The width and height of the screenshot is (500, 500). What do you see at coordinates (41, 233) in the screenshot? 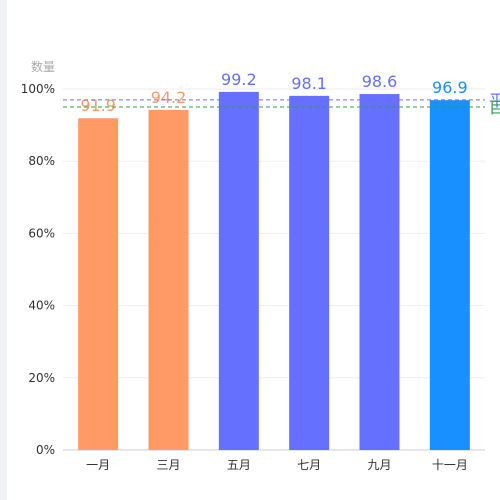
I see `y-tick-label: 60%` at bounding box center [41, 233].